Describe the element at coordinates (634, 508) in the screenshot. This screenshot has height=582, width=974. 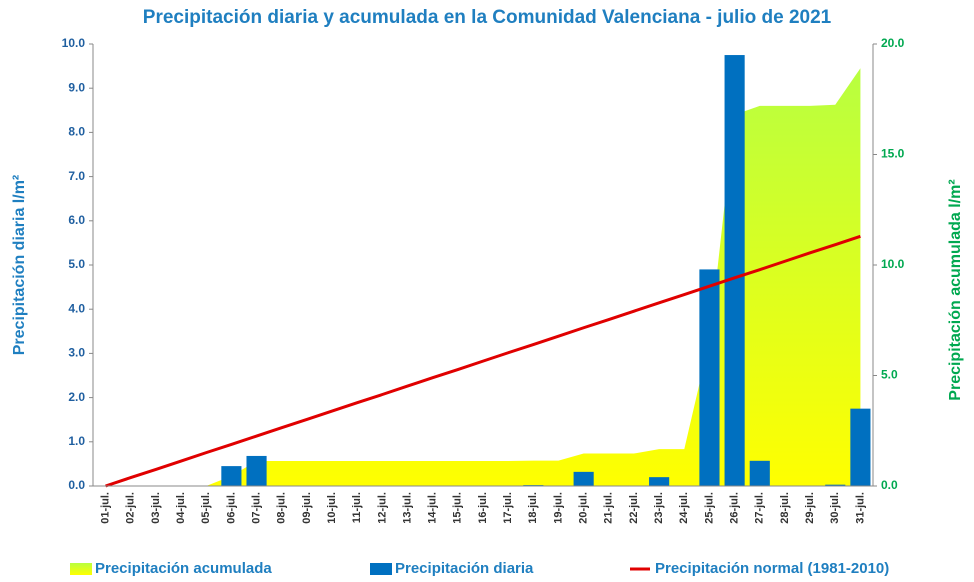
I see `x-tick-label: 22-jul.` at that location.